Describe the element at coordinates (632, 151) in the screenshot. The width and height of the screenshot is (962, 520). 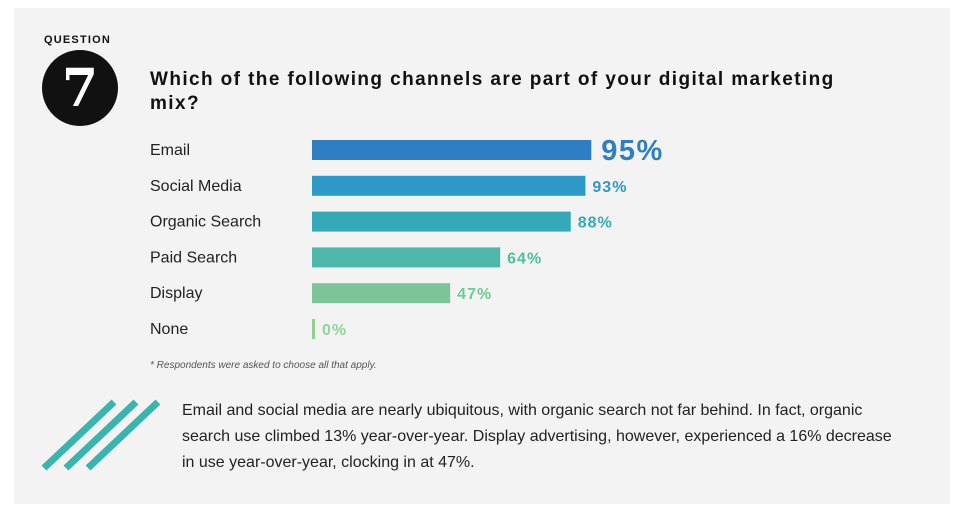
I see `value-label: 95%` at that location.